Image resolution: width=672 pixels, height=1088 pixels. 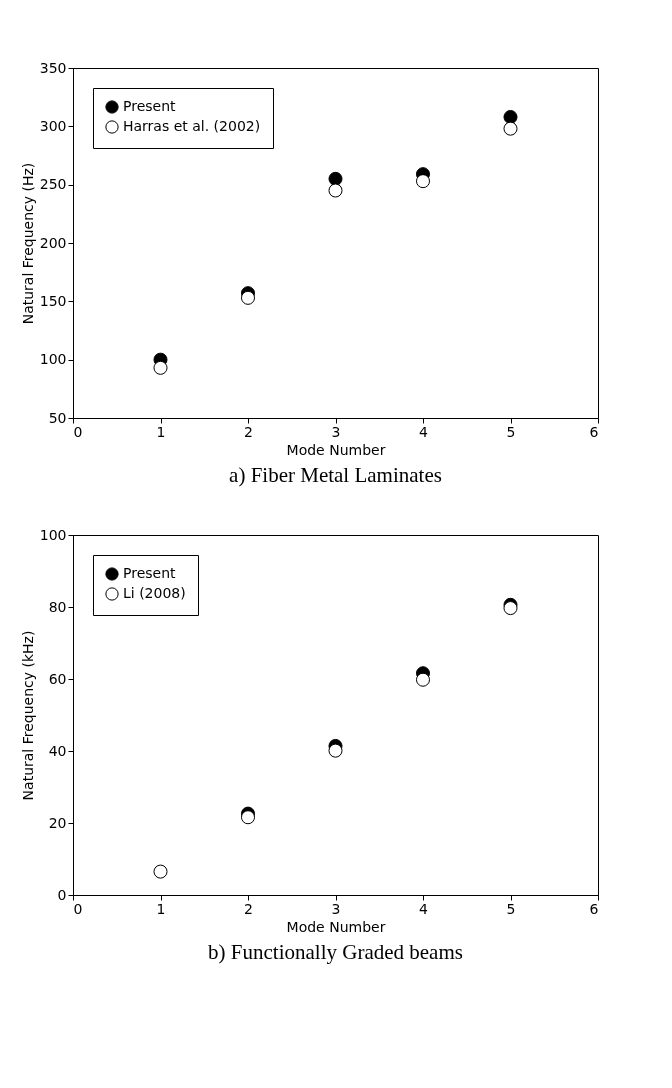 I want to click on y-axis-title: Natural Frequency (Hz), so click(x=27, y=243).